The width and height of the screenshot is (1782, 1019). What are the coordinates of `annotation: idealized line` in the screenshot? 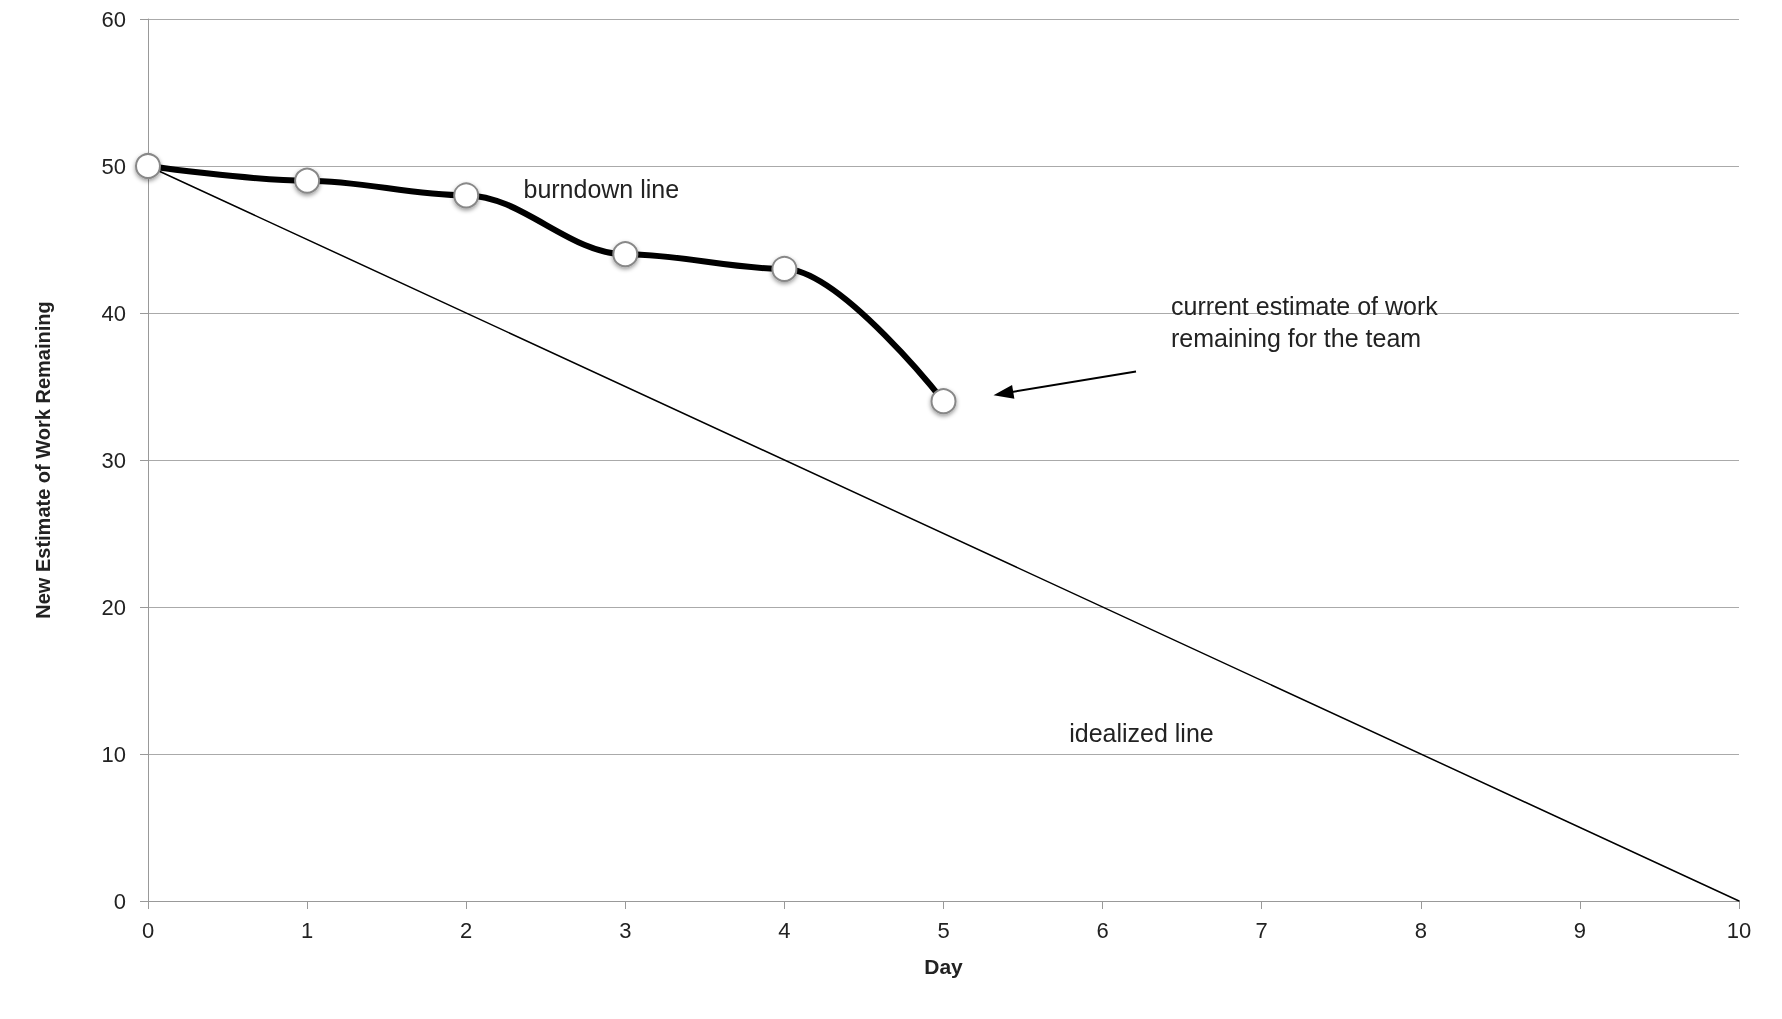 It's located at (1141, 733).